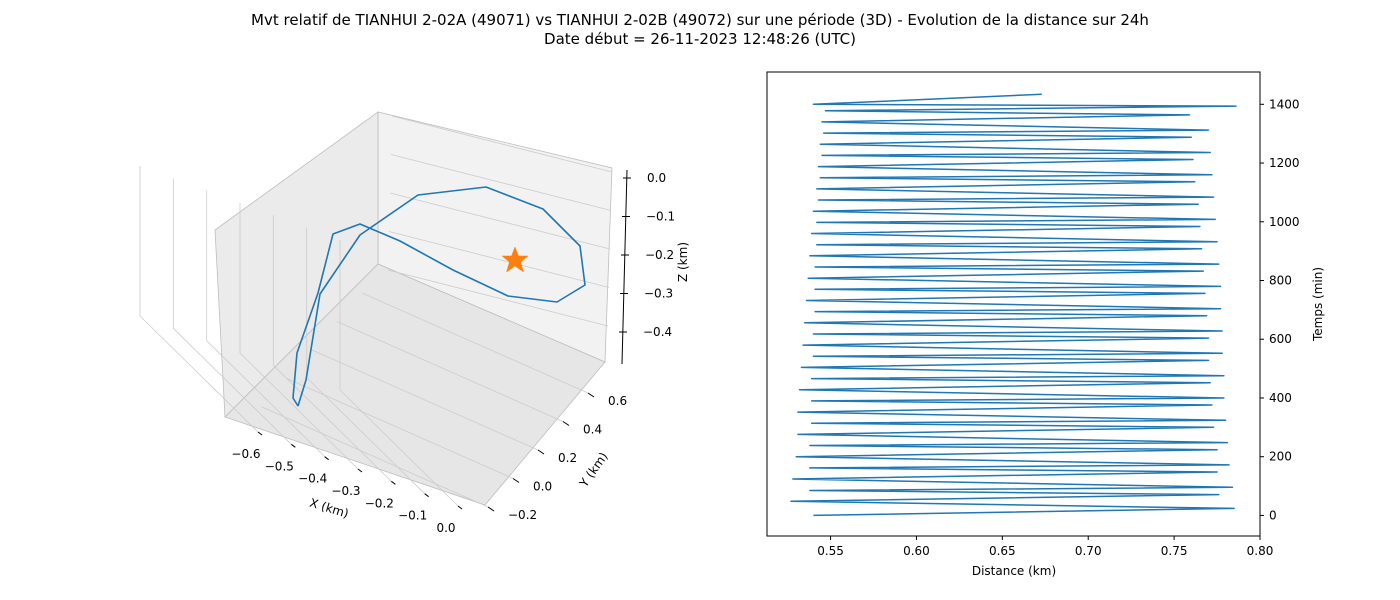 This screenshot has height=600, width=1400. What do you see at coordinates (379, 503) in the screenshot?
I see `x-tick-label: −0.2` at bounding box center [379, 503].